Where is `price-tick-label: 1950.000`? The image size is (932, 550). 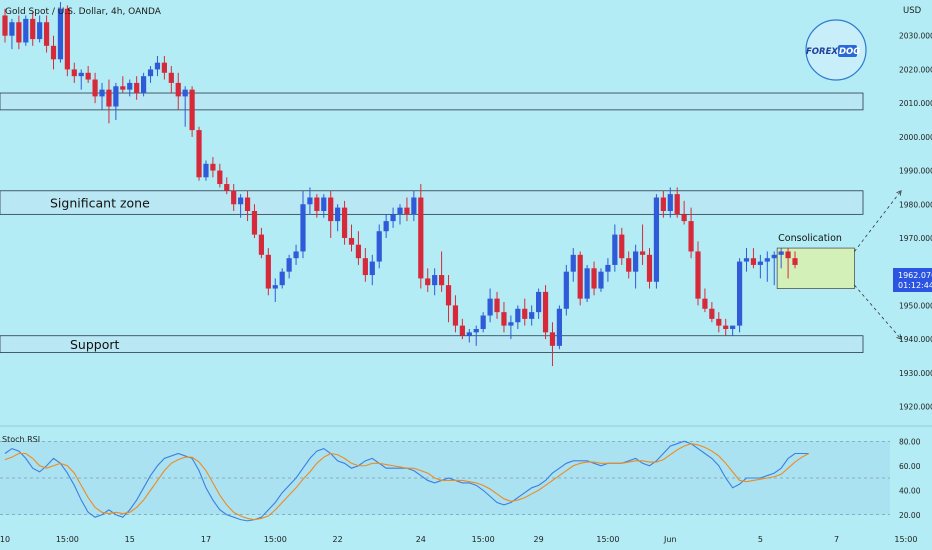
price-tick-label: 1950.000 is located at coordinates (915, 305).